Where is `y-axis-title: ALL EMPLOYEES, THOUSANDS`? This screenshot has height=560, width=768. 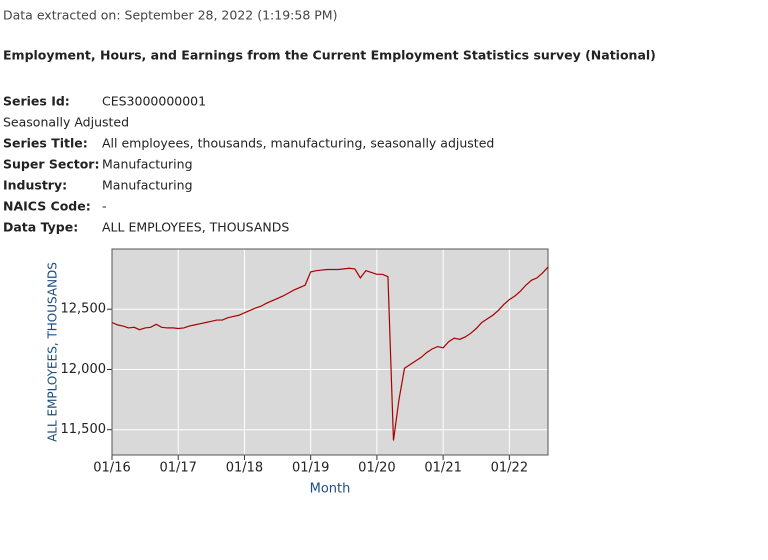 y-axis-title: ALL EMPLOYEES, THOUSANDS is located at coordinates (53, 352).